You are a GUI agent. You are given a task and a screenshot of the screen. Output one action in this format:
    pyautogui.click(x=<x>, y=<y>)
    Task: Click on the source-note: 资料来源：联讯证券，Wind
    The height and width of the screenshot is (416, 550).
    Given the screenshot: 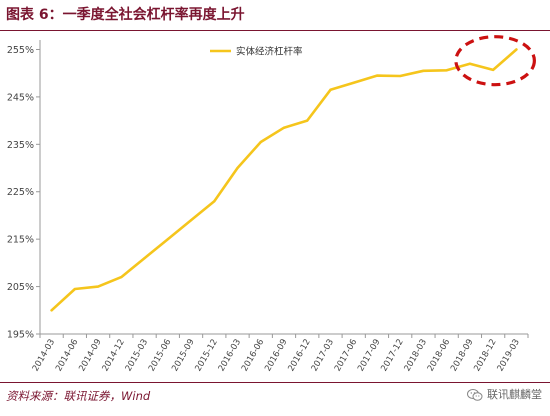 What is the action you would take?
    pyautogui.click(x=78, y=396)
    